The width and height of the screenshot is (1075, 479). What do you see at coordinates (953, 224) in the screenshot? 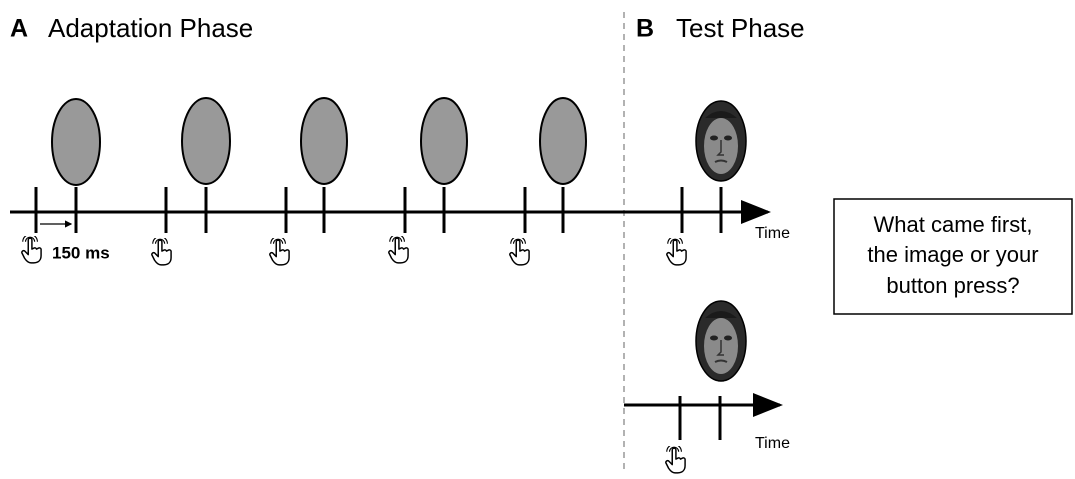
I see `question-line: What came first,` at bounding box center [953, 224].